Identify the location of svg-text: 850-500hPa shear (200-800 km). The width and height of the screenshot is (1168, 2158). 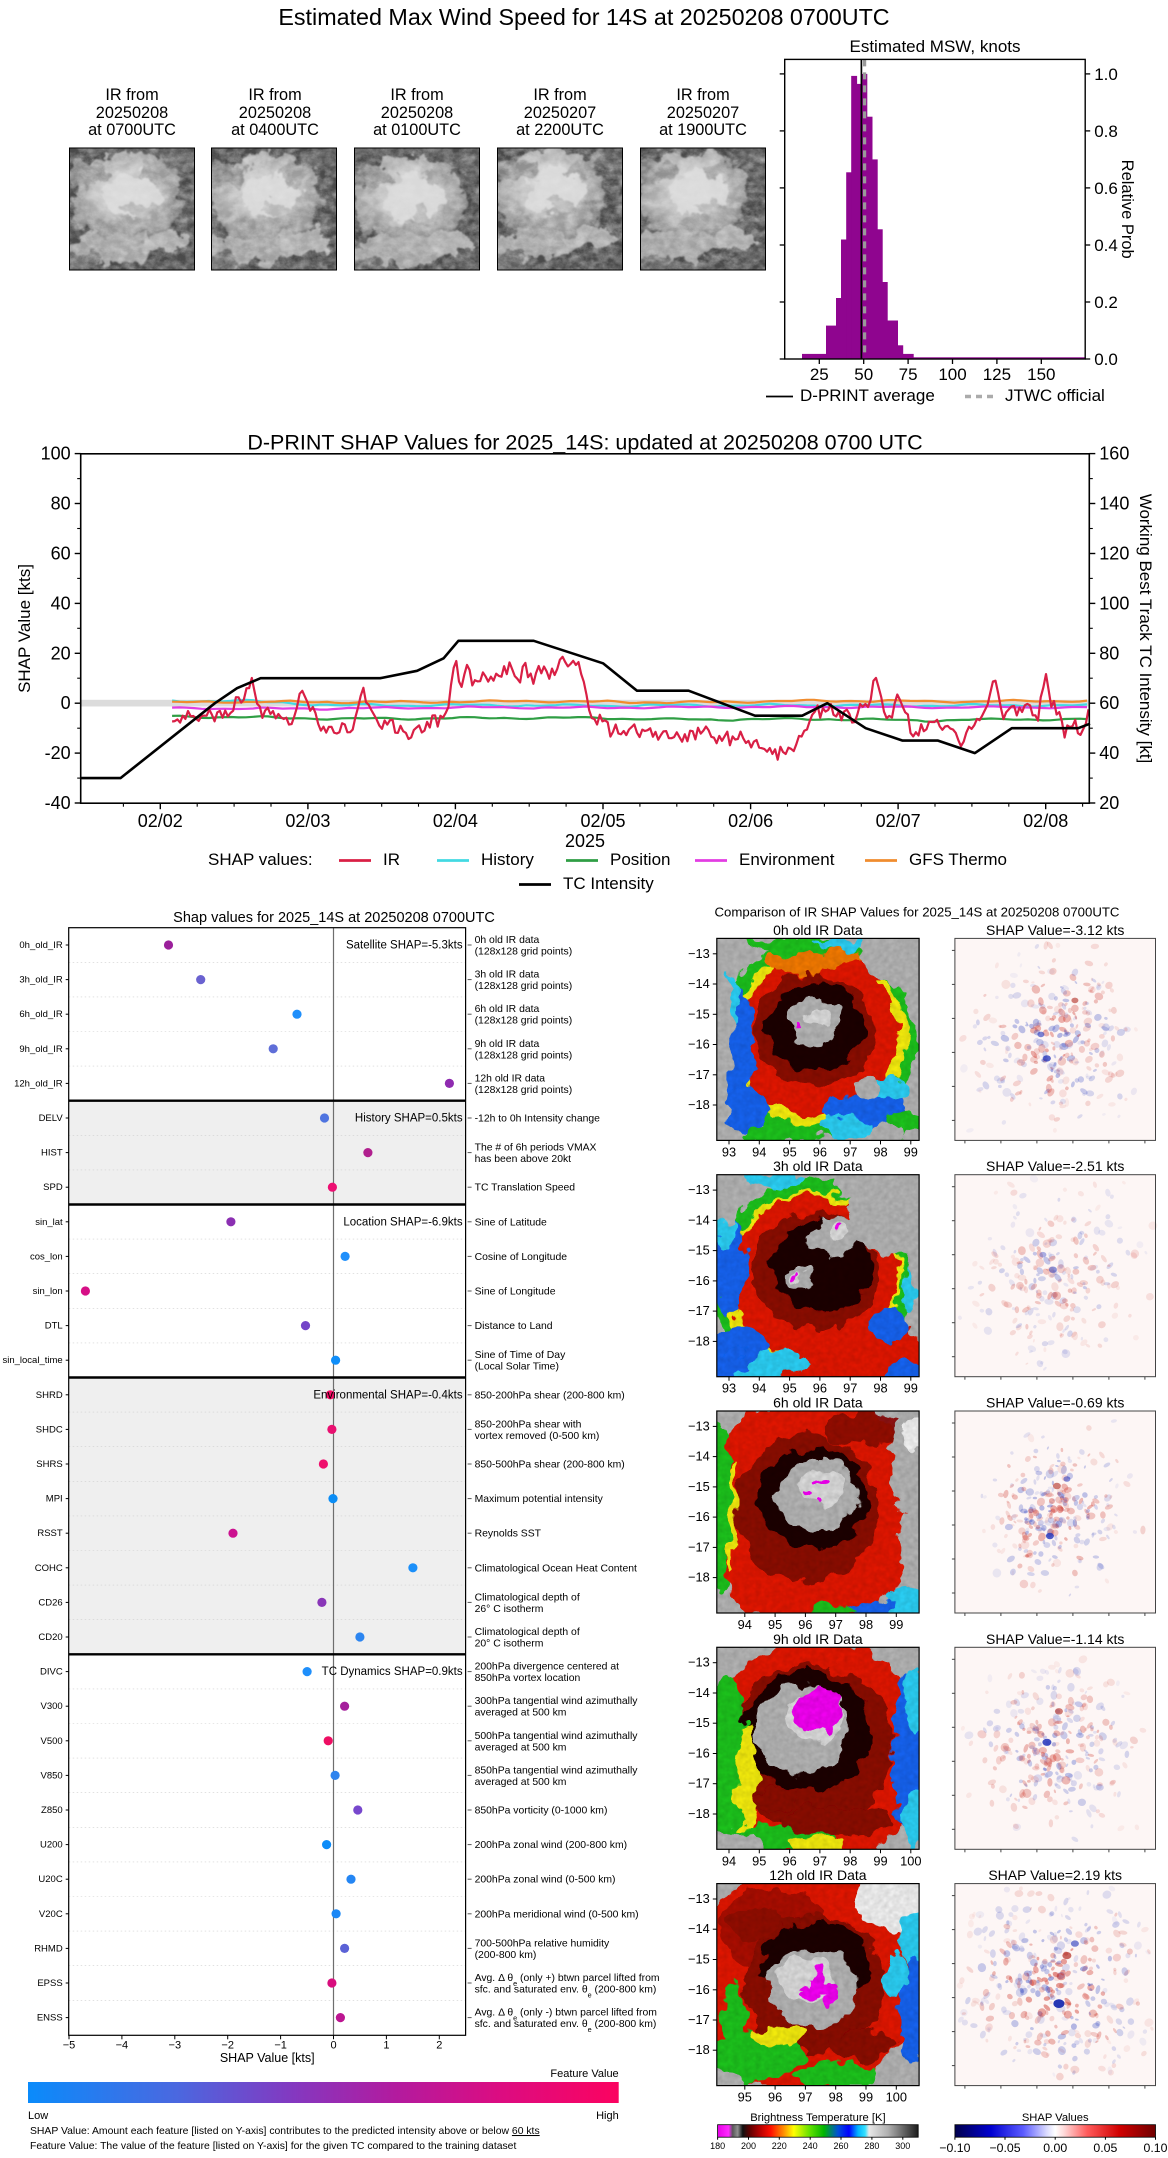
(550, 1465).